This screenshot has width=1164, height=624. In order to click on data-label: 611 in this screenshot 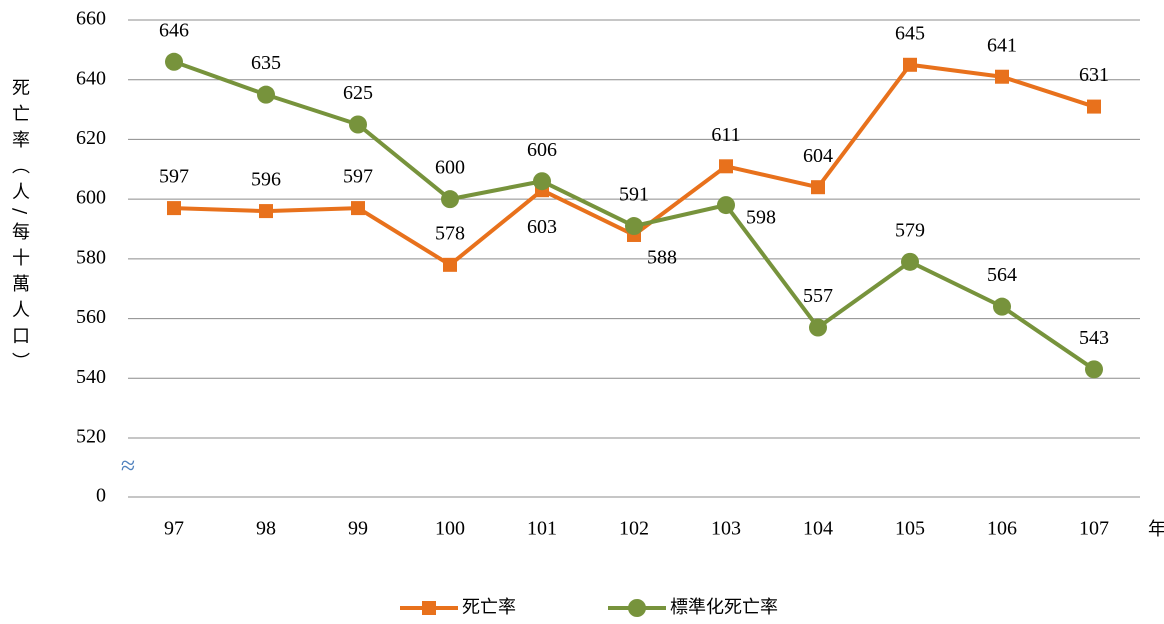, I will do `click(725, 135)`.